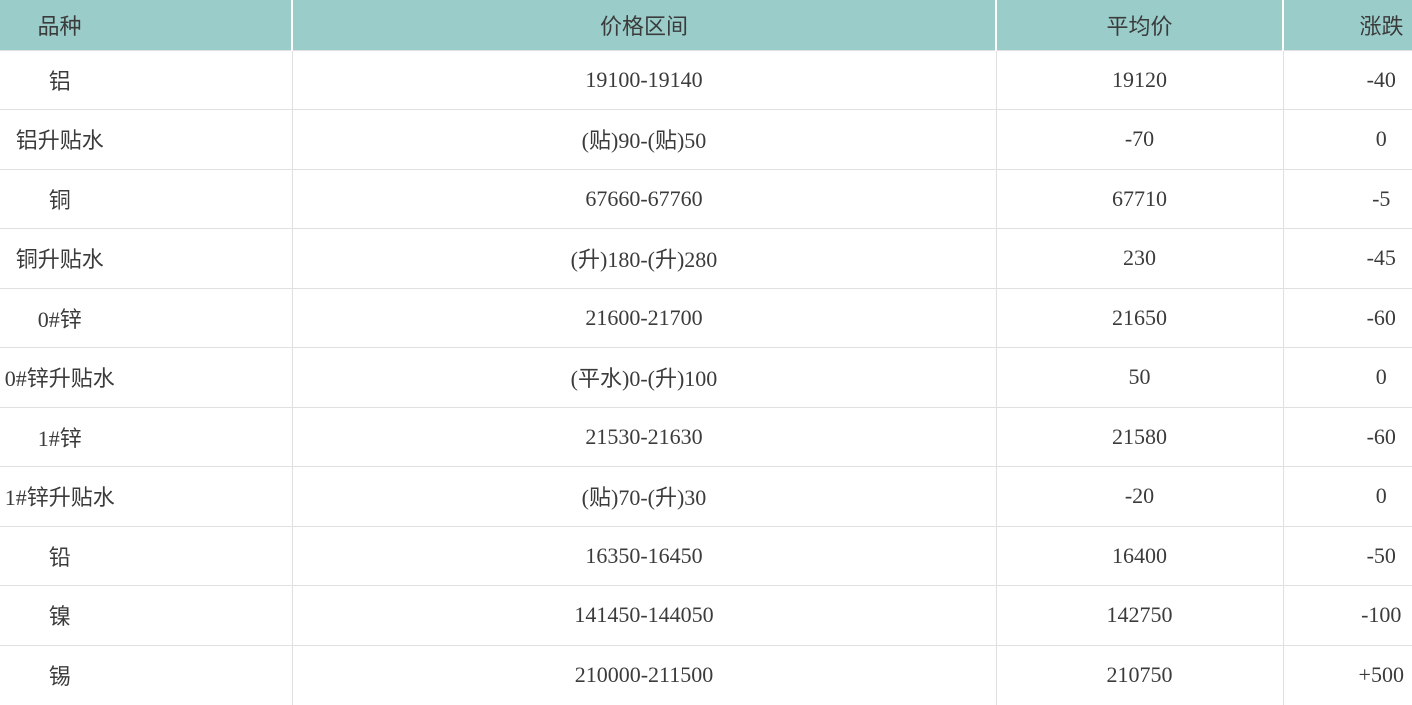 Image resolution: width=1412 pixels, height=705 pixels. I want to click on avg-price-cell: 142750, so click(1139, 615).